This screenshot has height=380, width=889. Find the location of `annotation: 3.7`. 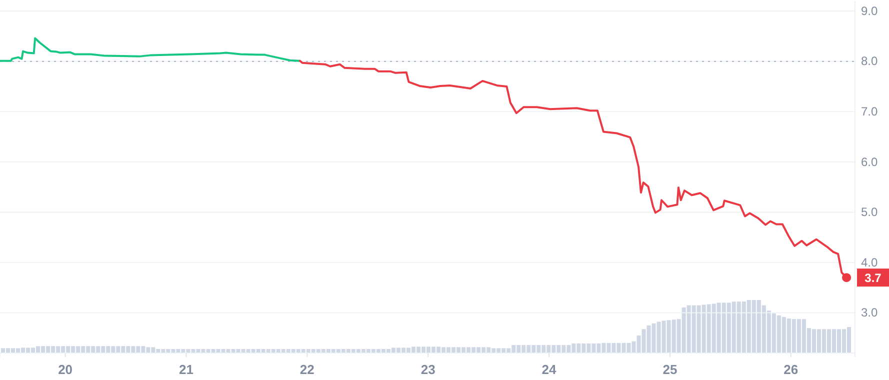

annotation: 3.7 is located at coordinates (873, 277).